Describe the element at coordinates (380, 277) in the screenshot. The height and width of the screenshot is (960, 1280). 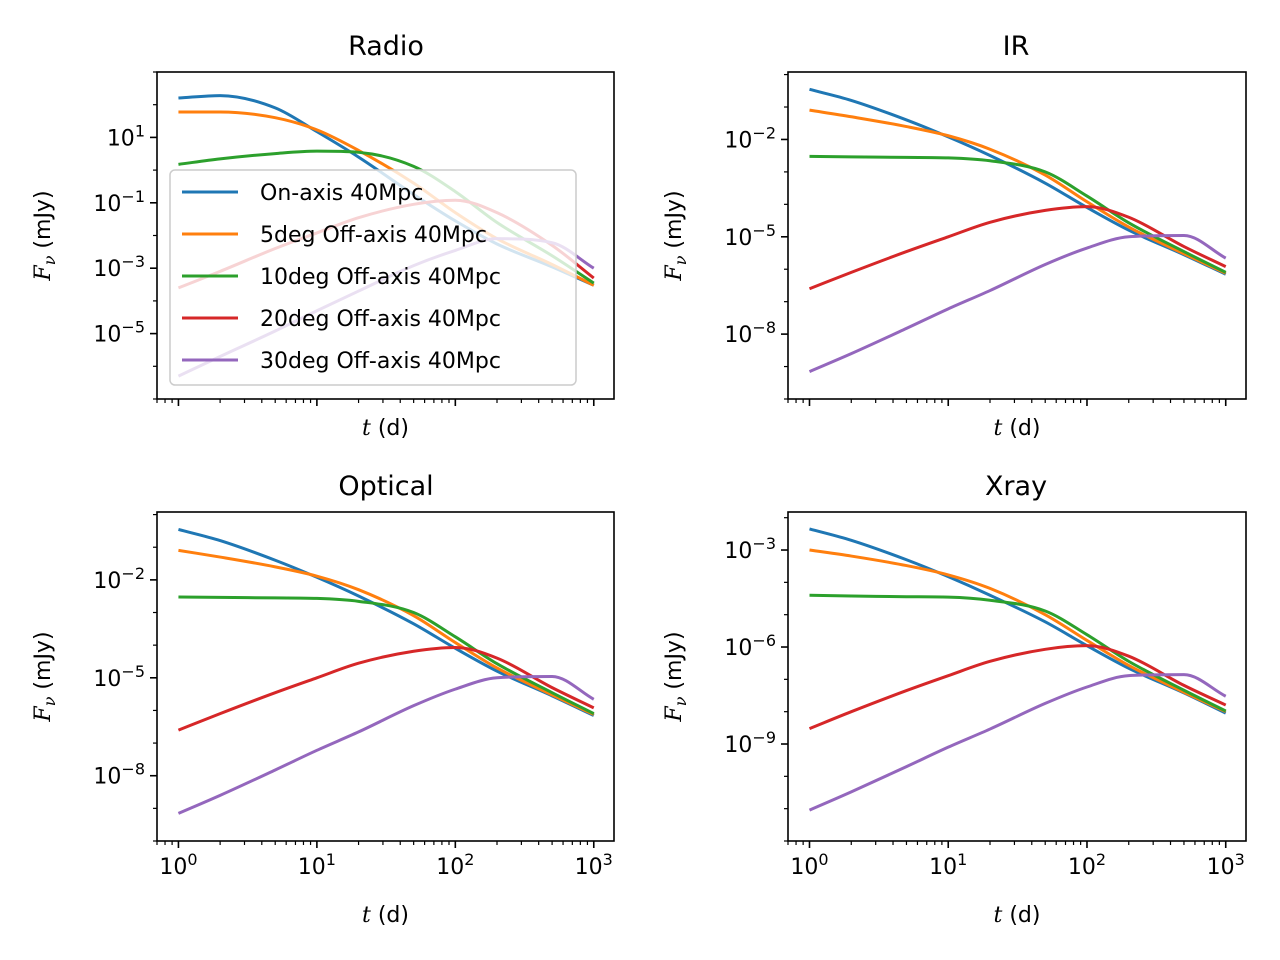
I see `legend-entry-2: 10deg Off-axis 40Mpc` at that location.